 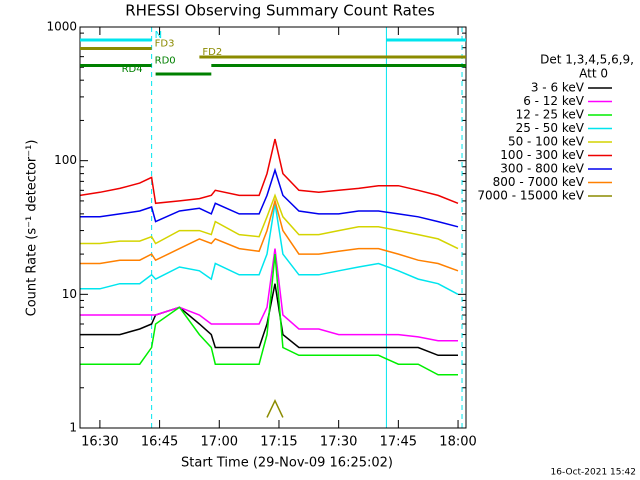 I want to click on y-axis-label: Count Rate (s⁻¹ detector⁻¹), so click(x=32, y=228).